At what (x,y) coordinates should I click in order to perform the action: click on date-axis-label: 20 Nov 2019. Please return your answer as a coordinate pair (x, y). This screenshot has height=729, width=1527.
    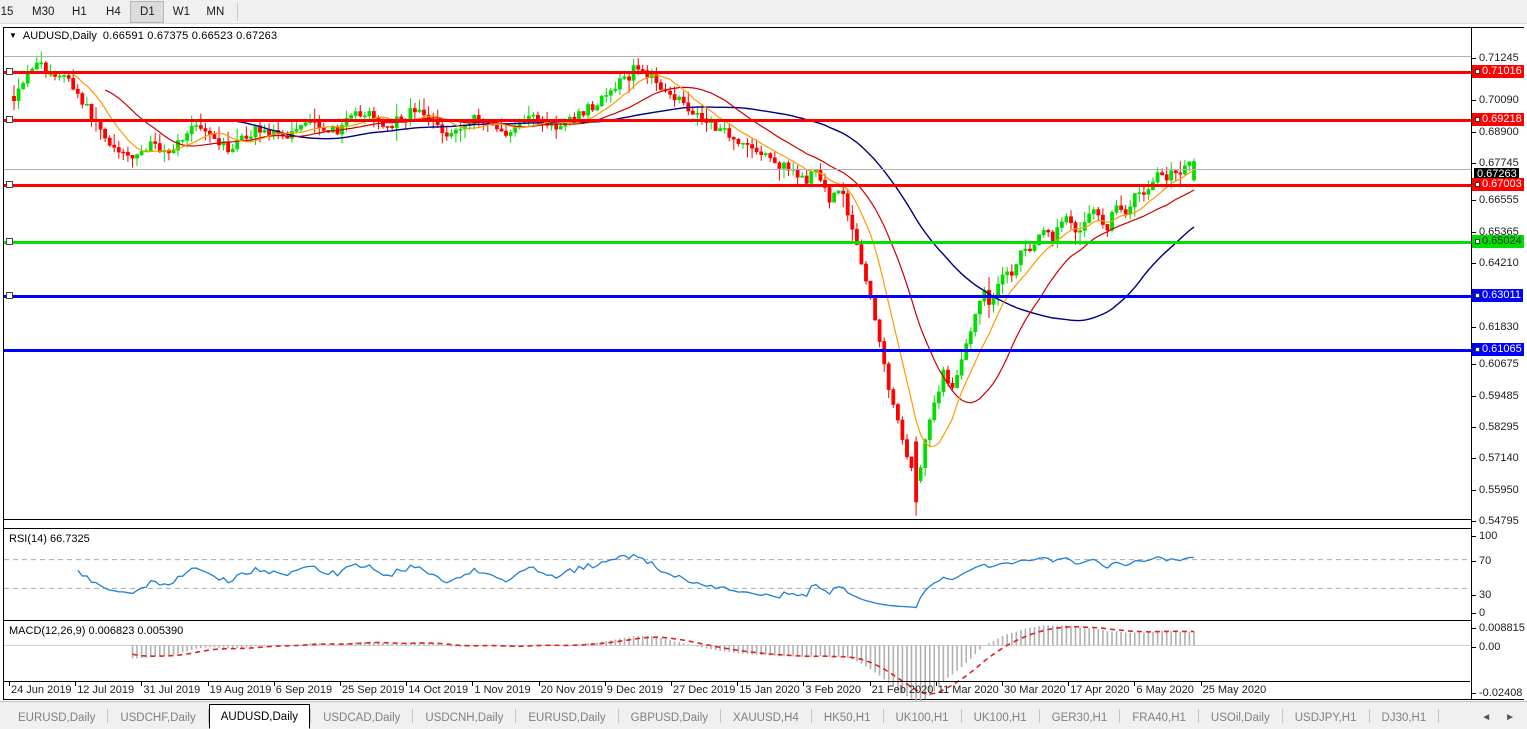
    Looking at the image, I should click on (571, 690).